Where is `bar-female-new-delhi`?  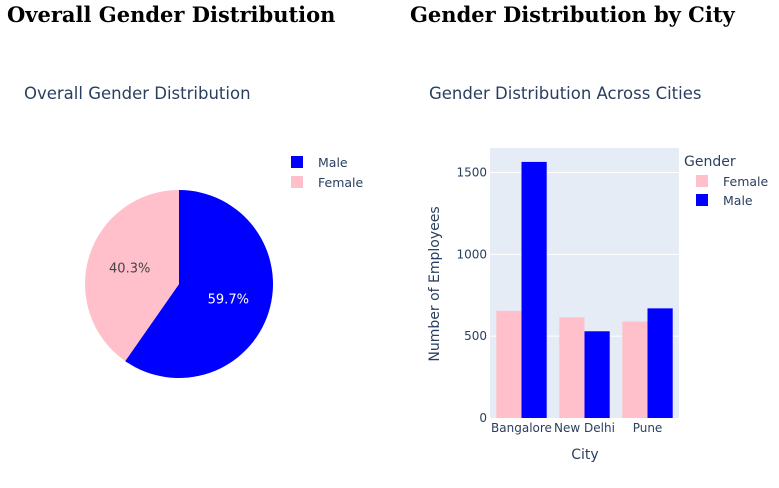
bar-female-new-delhi is located at coordinates (572, 367).